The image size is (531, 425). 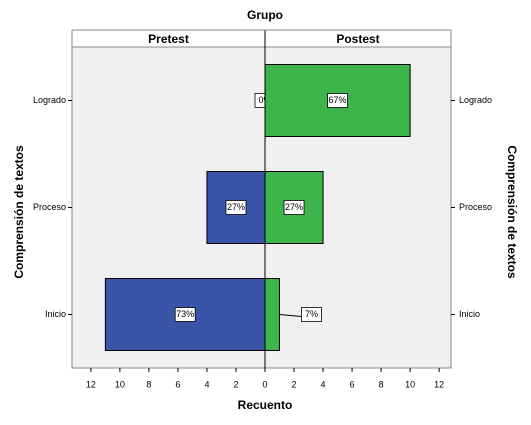 What do you see at coordinates (469, 314) in the screenshot?
I see `y-tick-label-right: Inicio` at bounding box center [469, 314].